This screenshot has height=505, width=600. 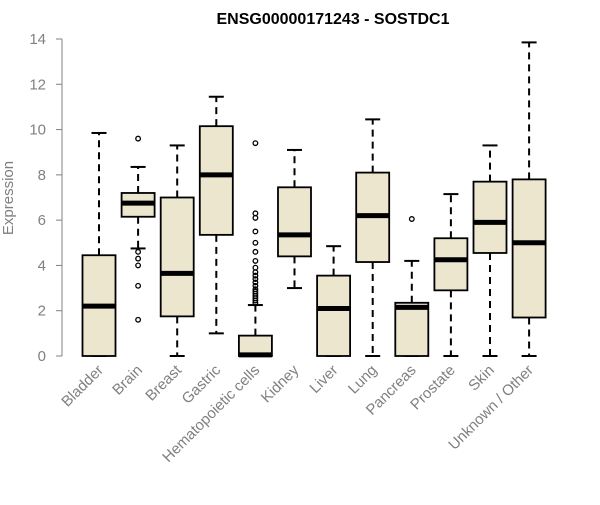 What do you see at coordinates (42, 175) in the screenshot?
I see `y-tick-label: 8` at bounding box center [42, 175].